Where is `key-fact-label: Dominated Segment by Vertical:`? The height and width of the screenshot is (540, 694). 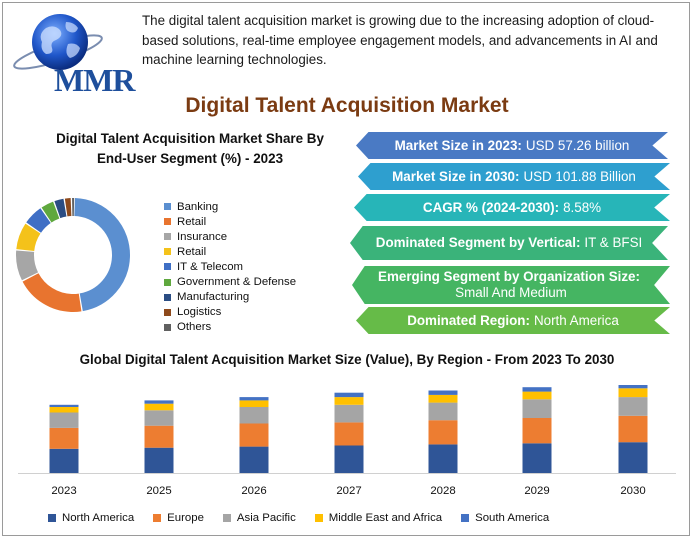
key-fact-label: Dominated Segment by Vertical: is located at coordinates (478, 242).